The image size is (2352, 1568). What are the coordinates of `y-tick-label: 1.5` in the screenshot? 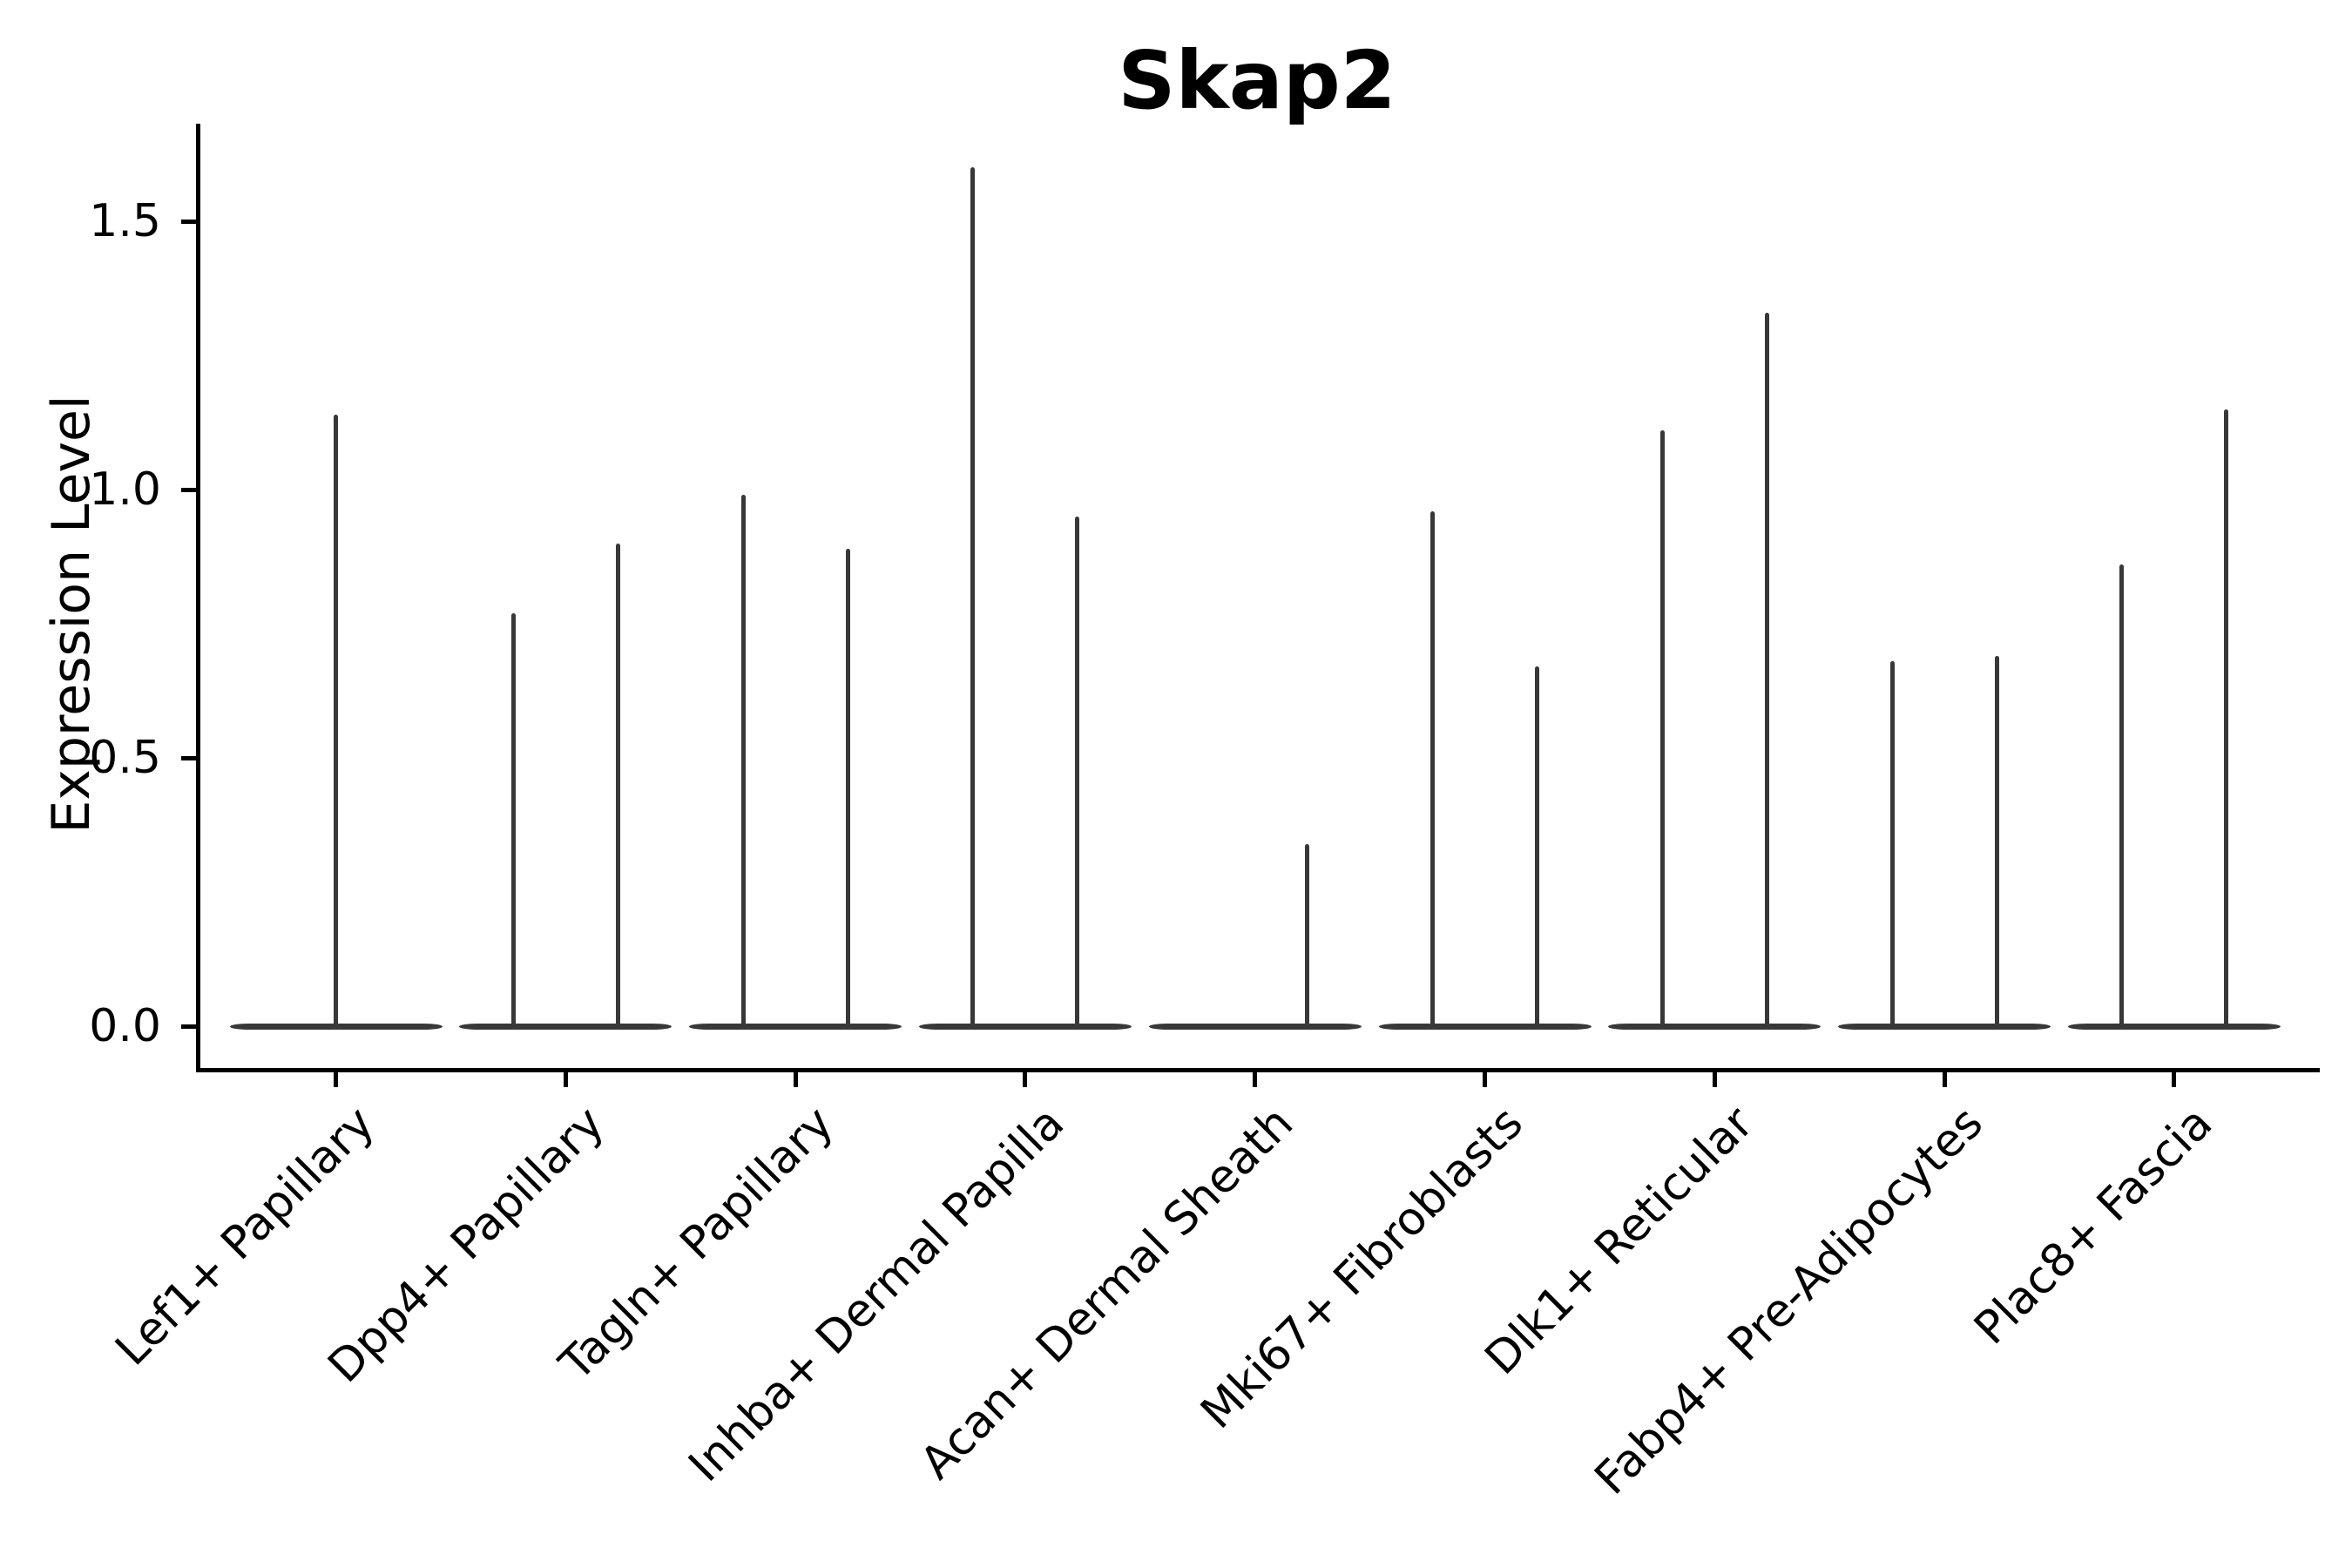 It's located at (125, 221).